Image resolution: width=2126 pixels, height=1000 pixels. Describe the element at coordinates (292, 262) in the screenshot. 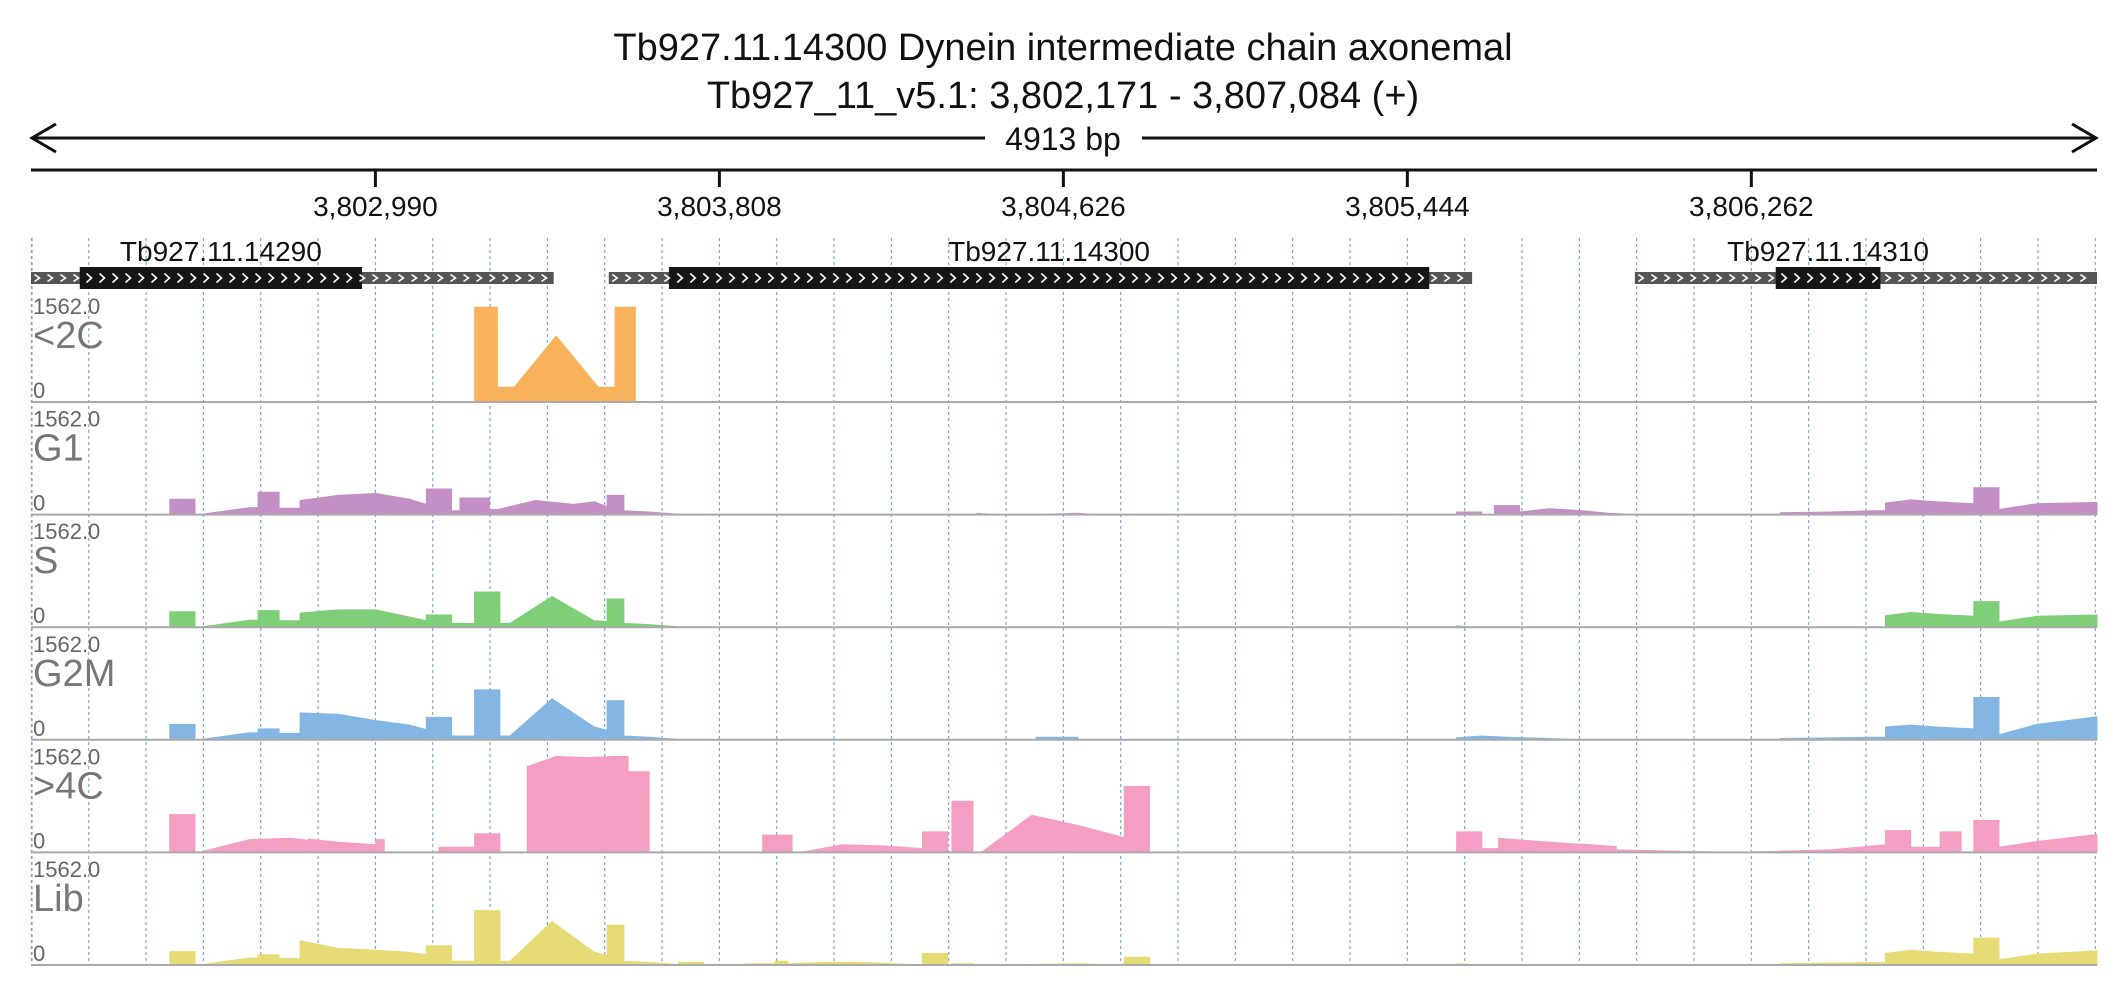

I see `gene-model: Tb927.11.14290` at that location.